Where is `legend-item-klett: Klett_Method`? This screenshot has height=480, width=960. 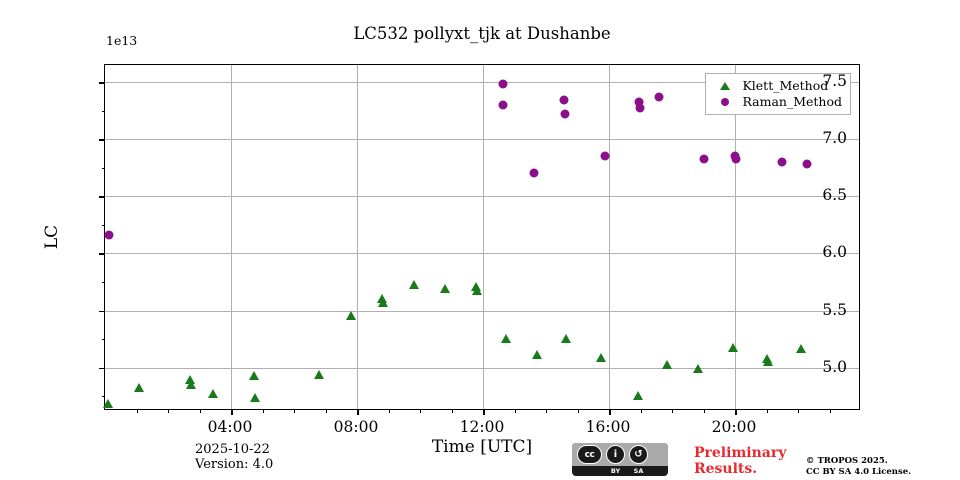
legend-item-klett: Klett_Method is located at coordinates (777, 86).